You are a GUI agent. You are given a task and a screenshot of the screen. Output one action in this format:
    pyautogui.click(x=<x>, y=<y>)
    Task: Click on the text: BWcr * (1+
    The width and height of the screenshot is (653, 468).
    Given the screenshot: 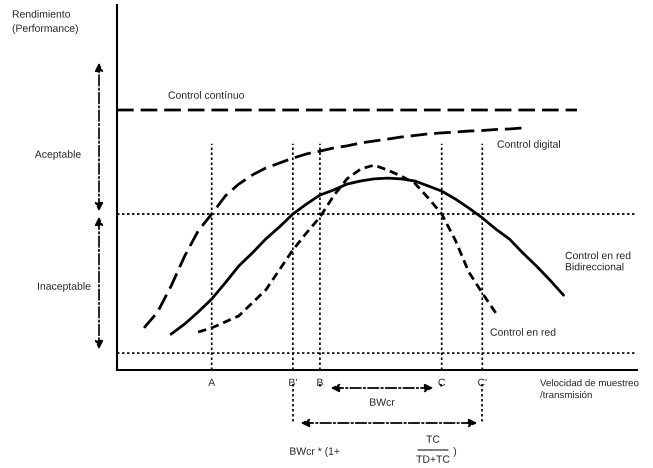 What is the action you would take?
    pyautogui.click(x=315, y=452)
    